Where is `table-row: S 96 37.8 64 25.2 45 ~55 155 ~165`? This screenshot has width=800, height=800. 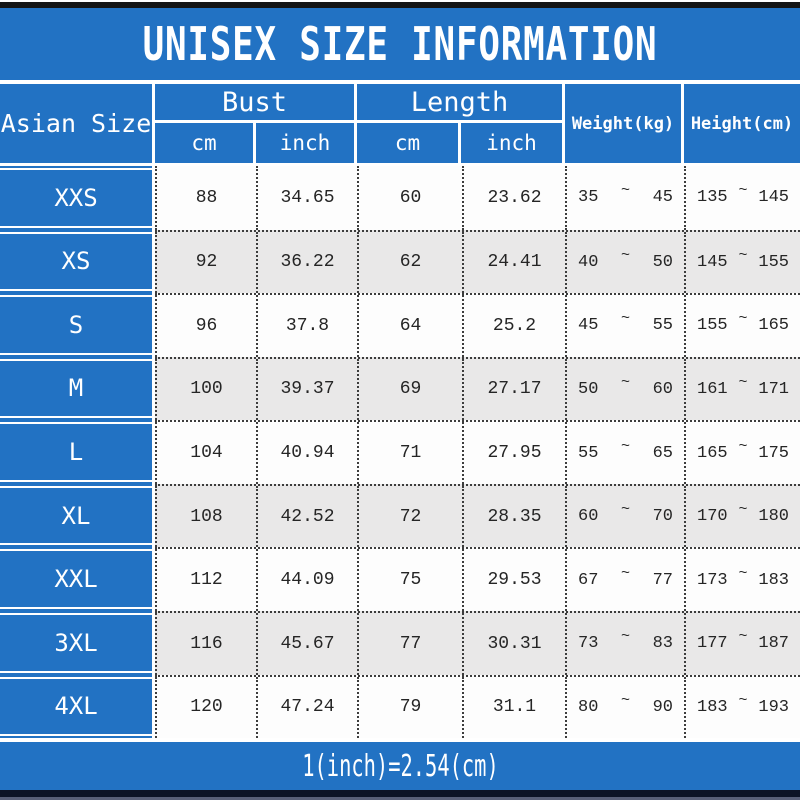 table-row: S 96 37.8 64 25.2 45 ~55 155 ~165 is located at coordinates (400, 325).